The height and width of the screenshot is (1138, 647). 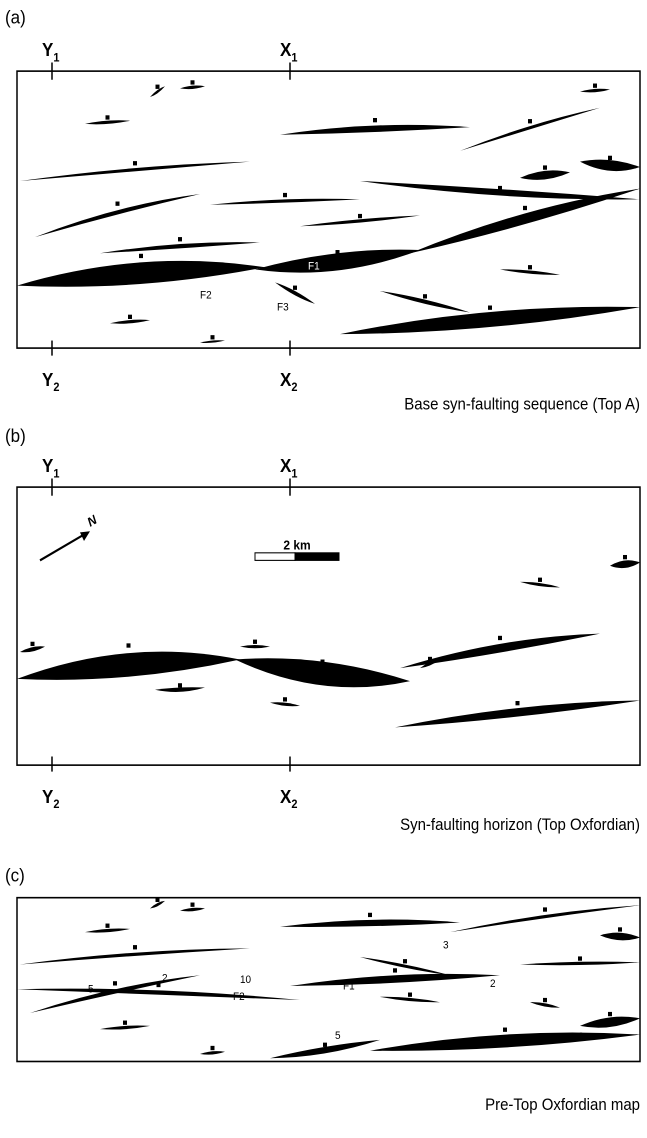 I want to click on faults, so click(x=328, y=978).